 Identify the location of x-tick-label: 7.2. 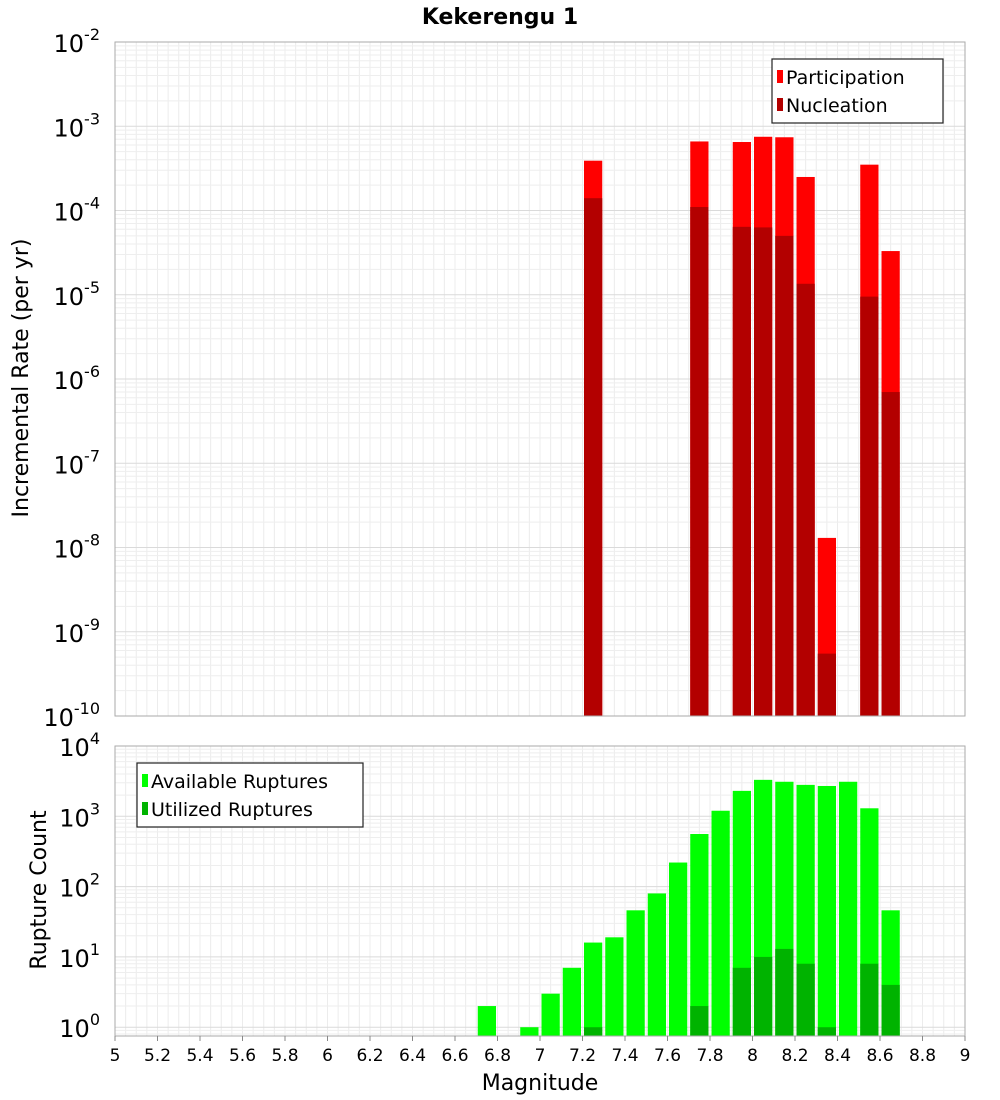
(582, 1056).